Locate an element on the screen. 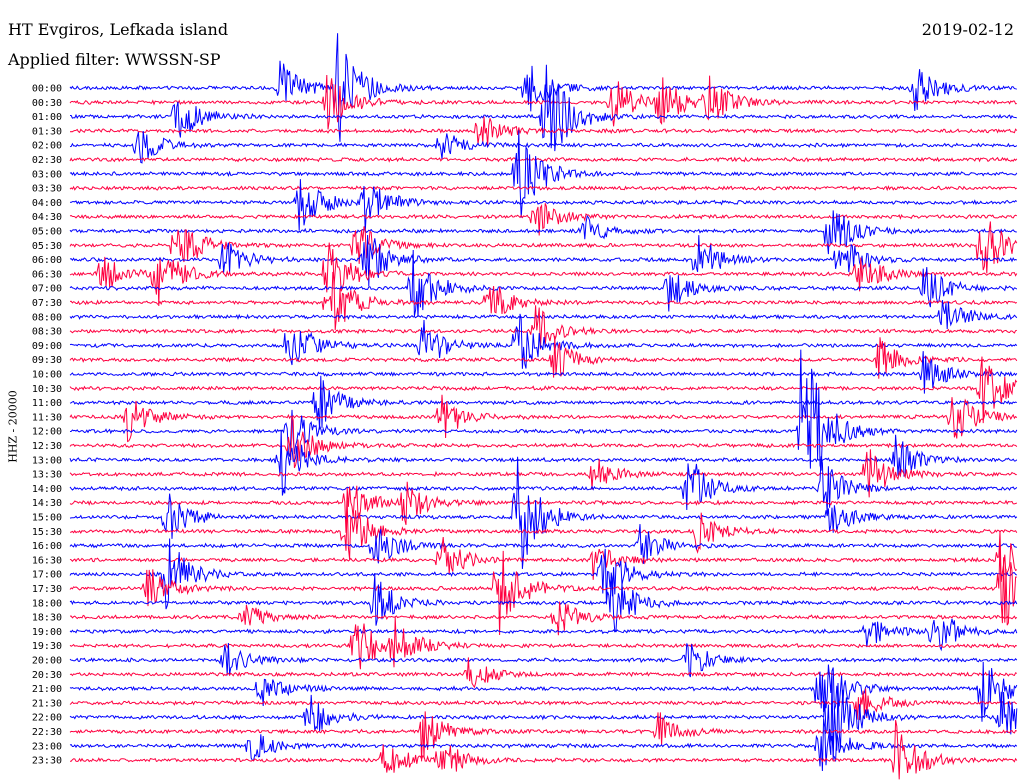 Image resolution: width=1024 pixels, height=780 pixels. time-tick-label: 18:30 is located at coordinates (47, 618).